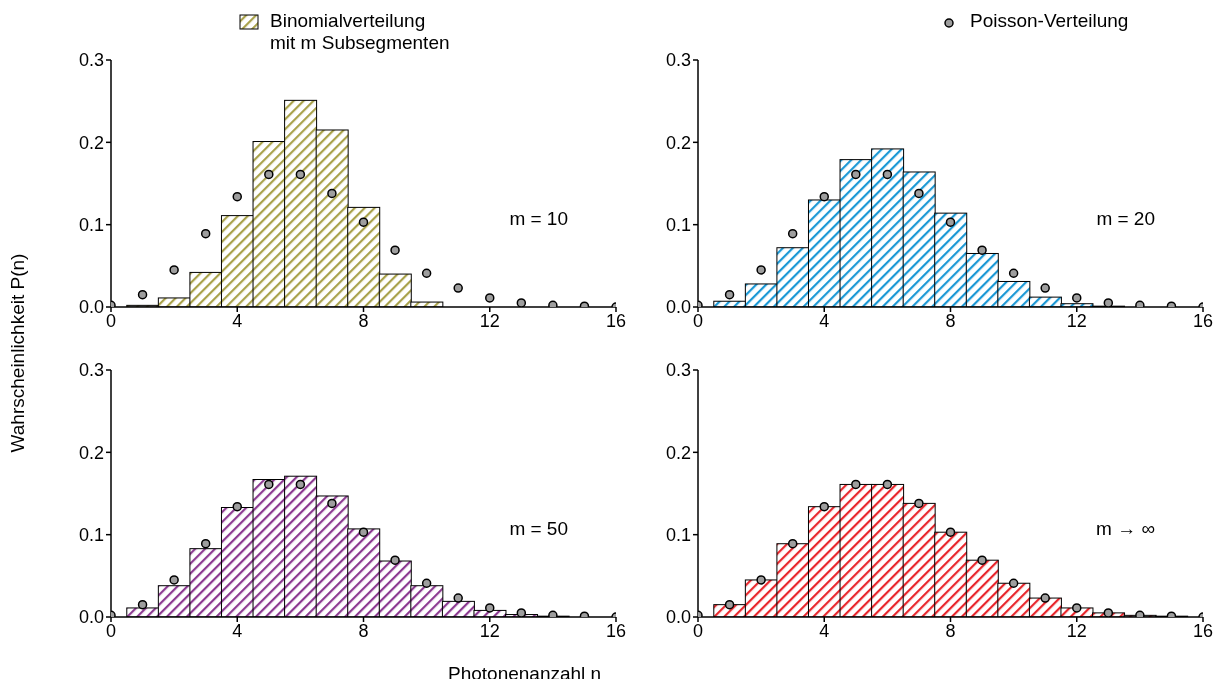 This screenshot has width=1227, height=679. I want to click on annotation: m → ∞, so click(1125, 529).